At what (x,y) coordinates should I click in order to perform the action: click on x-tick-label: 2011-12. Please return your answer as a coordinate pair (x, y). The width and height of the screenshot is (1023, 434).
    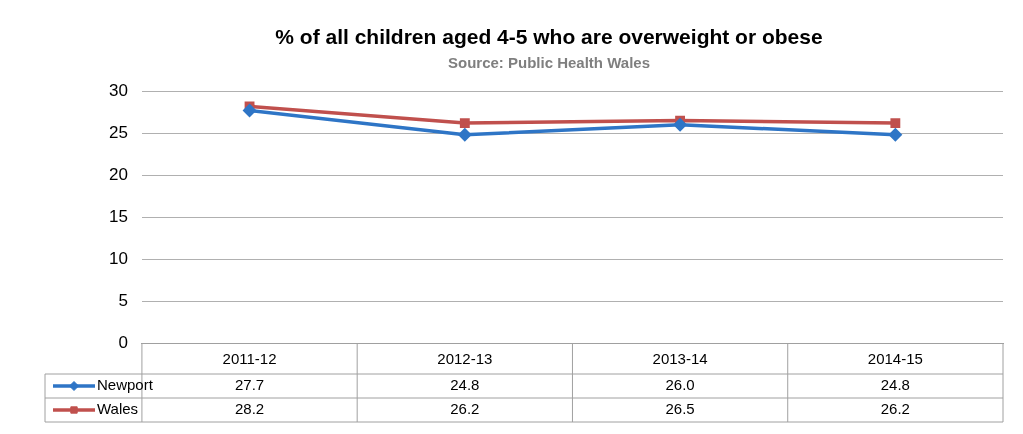
    Looking at the image, I should click on (249, 359).